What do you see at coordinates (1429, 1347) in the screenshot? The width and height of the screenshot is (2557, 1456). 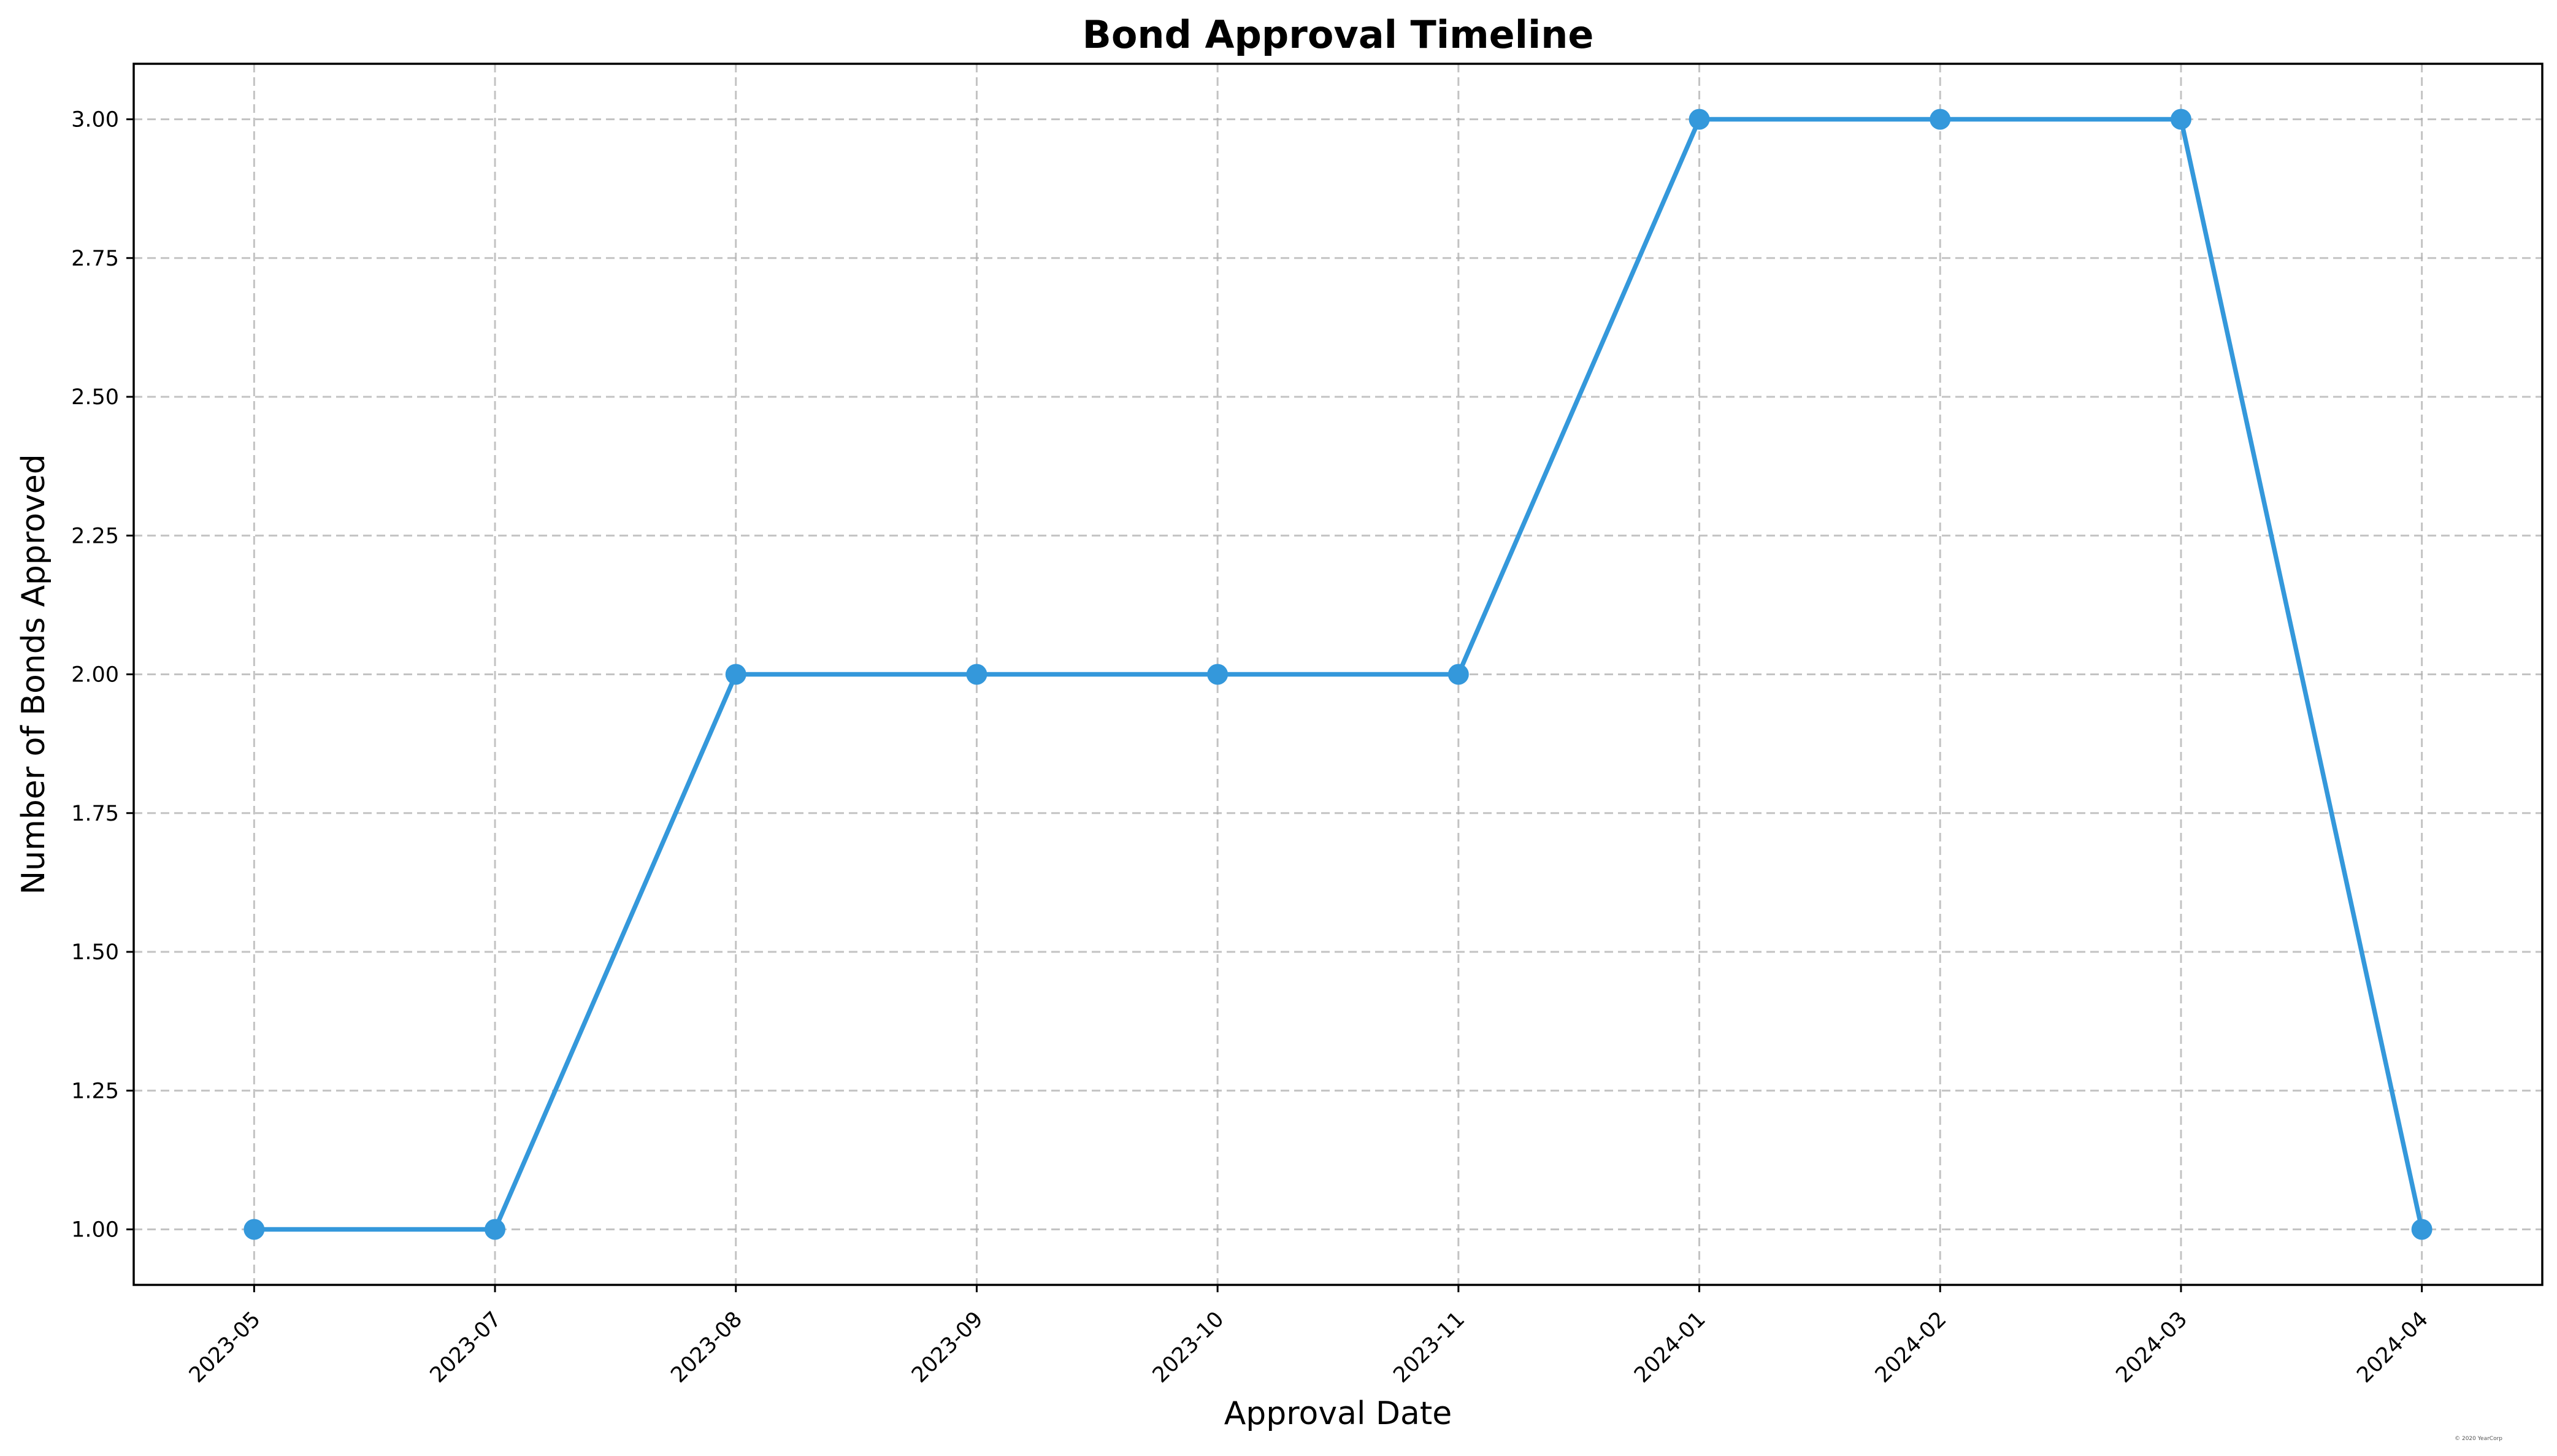 I see `x-tick-label: 2023-11` at bounding box center [1429, 1347].